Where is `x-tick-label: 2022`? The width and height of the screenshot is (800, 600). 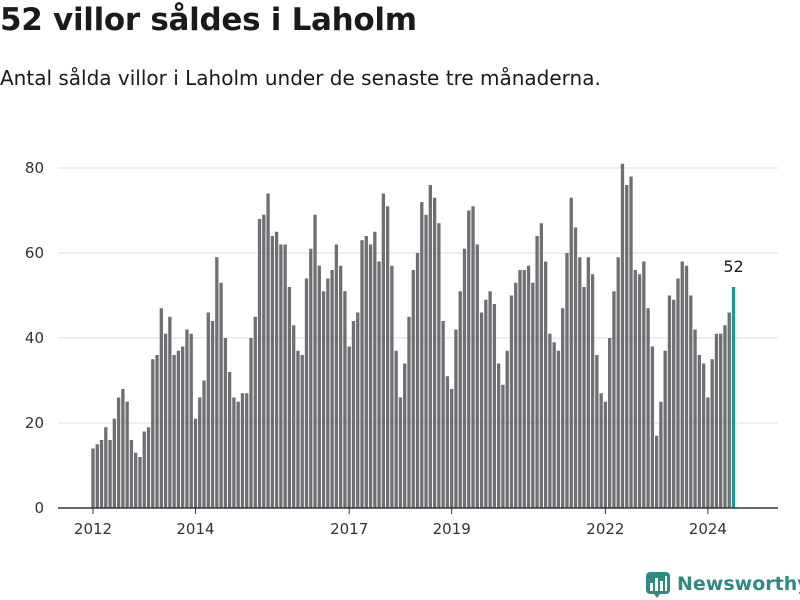 x-tick-label: 2022 is located at coordinates (605, 529).